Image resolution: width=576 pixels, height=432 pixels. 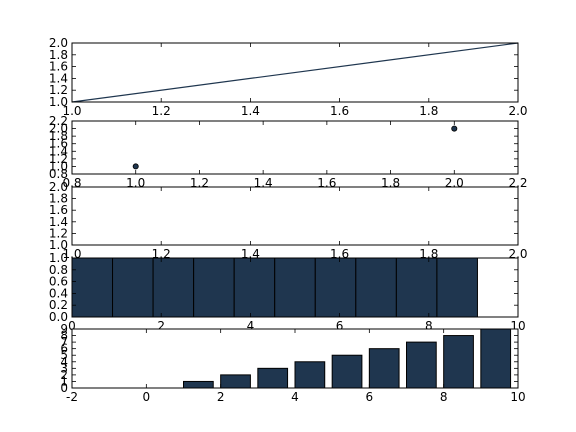 I want to click on y-tick-label-3-5: 1.8, so click(x=58, y=199).